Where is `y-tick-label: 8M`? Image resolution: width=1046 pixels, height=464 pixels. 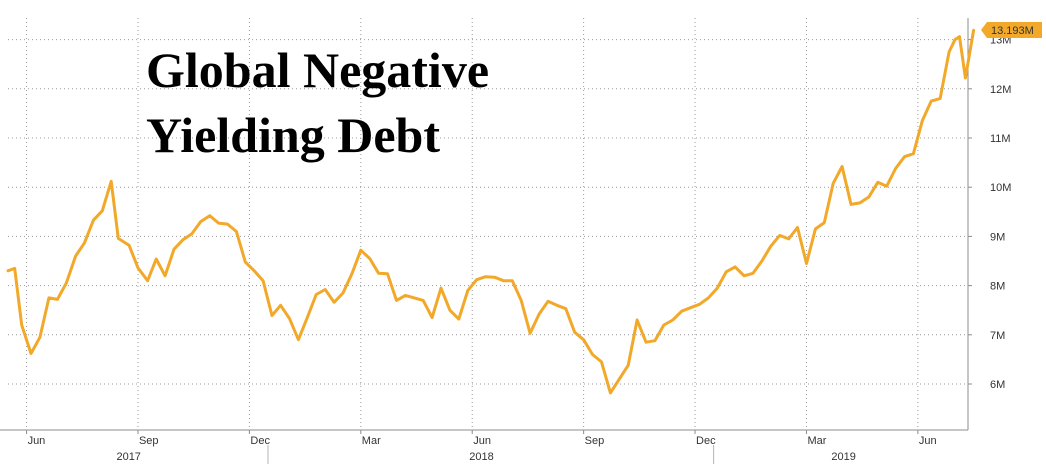
y-tick-label: 8M is located at coordinates (997, 287).